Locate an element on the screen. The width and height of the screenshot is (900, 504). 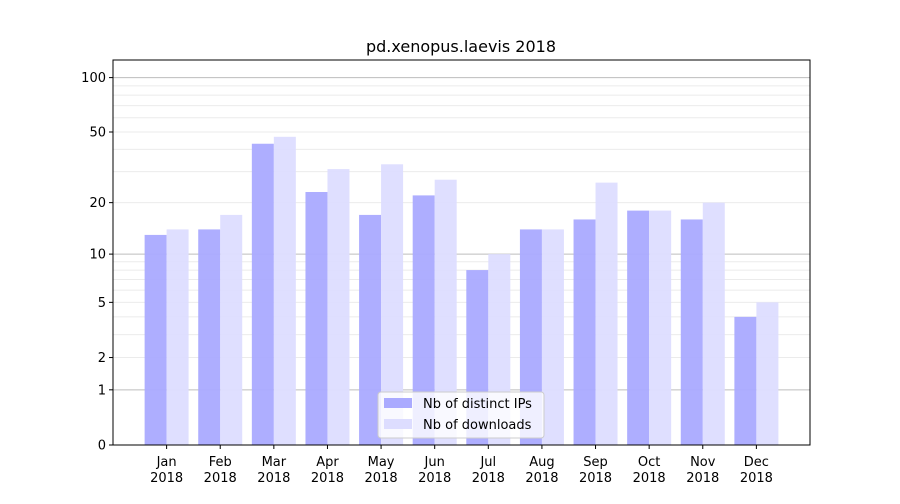
legend-box is located at coordinates (461, 415).